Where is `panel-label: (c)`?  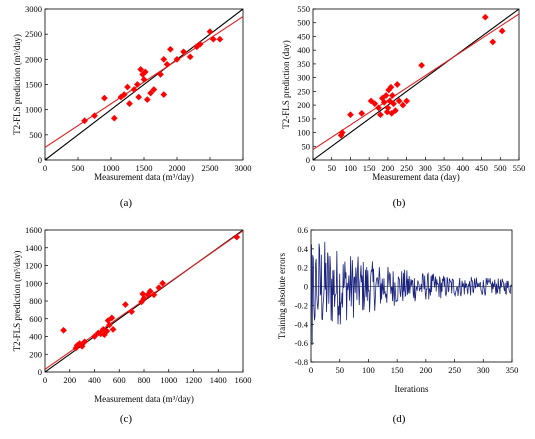
panel-label: (c) is located at coordinates (126, 419).